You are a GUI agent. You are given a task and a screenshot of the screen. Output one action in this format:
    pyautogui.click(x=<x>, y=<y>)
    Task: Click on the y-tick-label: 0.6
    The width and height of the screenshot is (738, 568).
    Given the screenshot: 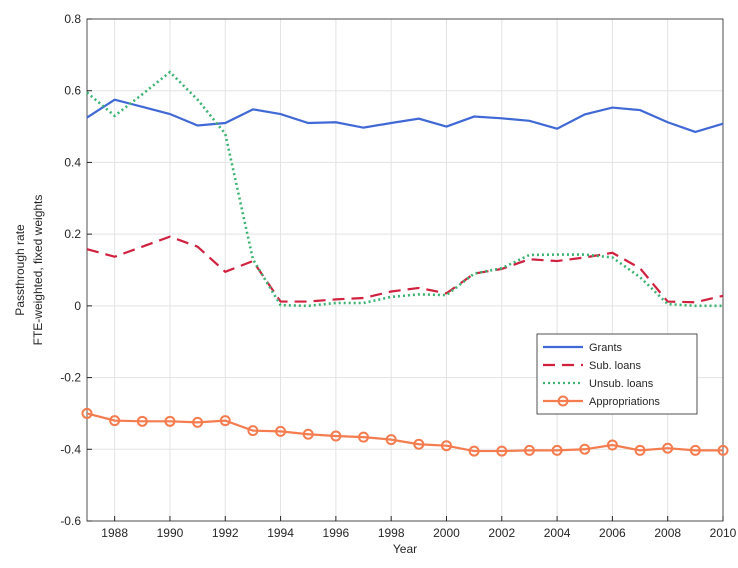 What is the action you would take?
    pyautogui.click(x=72, y=91)
    